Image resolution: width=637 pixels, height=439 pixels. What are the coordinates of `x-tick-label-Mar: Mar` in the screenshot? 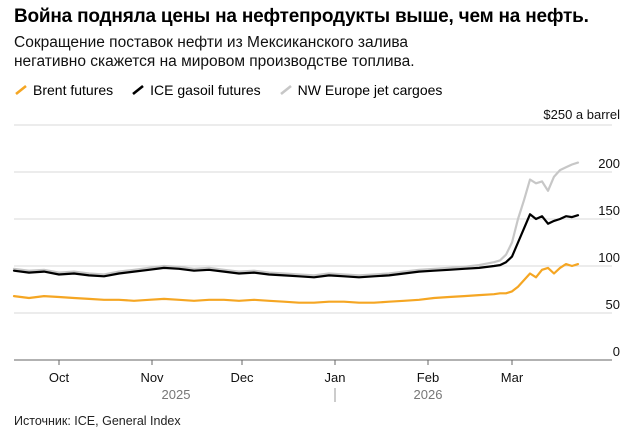 It's located at (512, 377).